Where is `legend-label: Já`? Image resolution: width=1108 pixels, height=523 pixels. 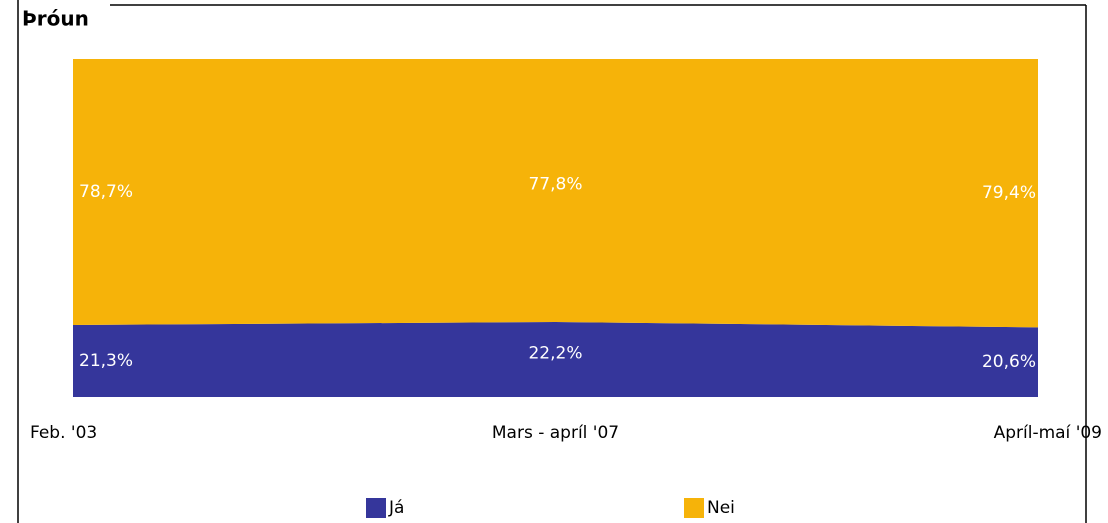 legend-label: Já is located at coordinates (396, 508).